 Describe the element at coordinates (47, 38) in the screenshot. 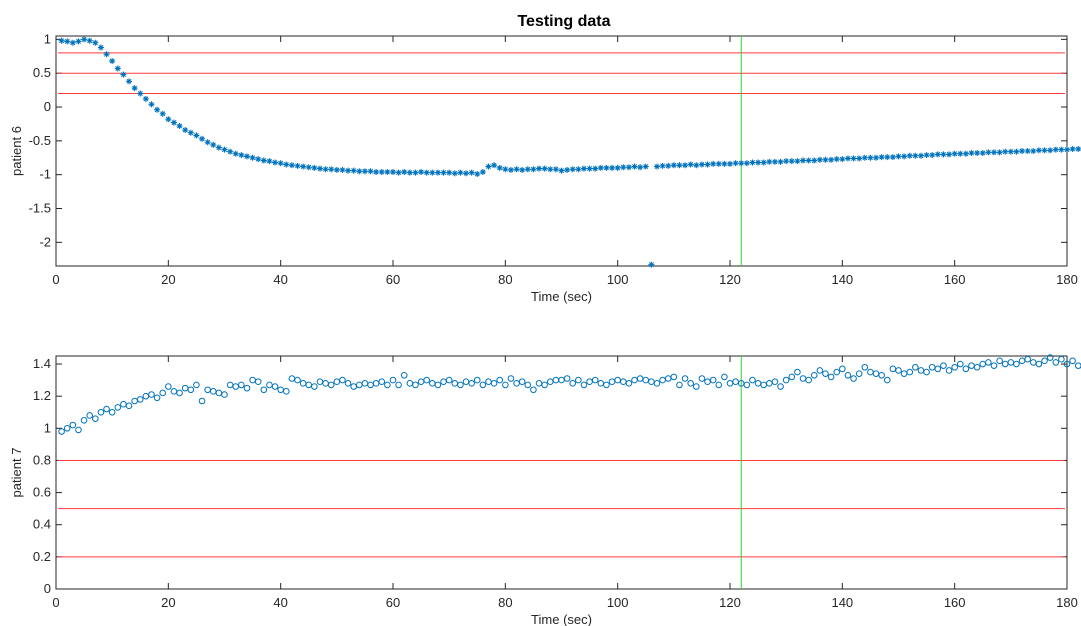

I see `y-tick-label: 1` at that location.